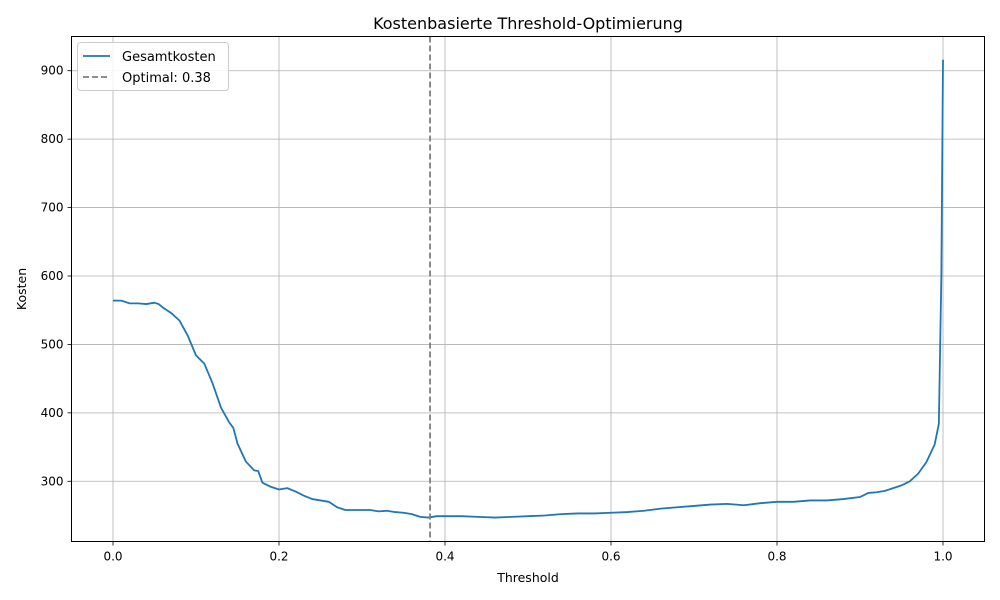  Describe the element at coordinates (610, 557) in the screenshot. I see `x-tick-label: 0.6` at that location.